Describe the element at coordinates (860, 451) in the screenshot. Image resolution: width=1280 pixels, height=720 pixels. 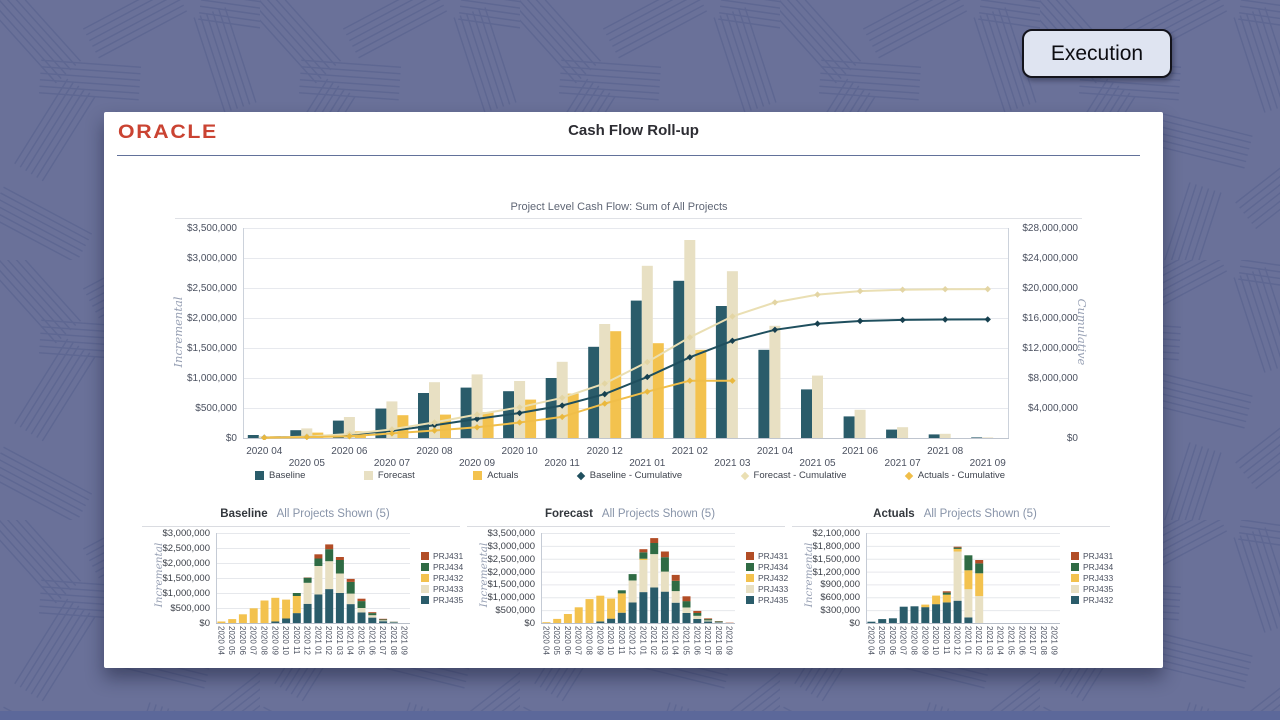
I see `main-x-label: 2021 06` at that location.